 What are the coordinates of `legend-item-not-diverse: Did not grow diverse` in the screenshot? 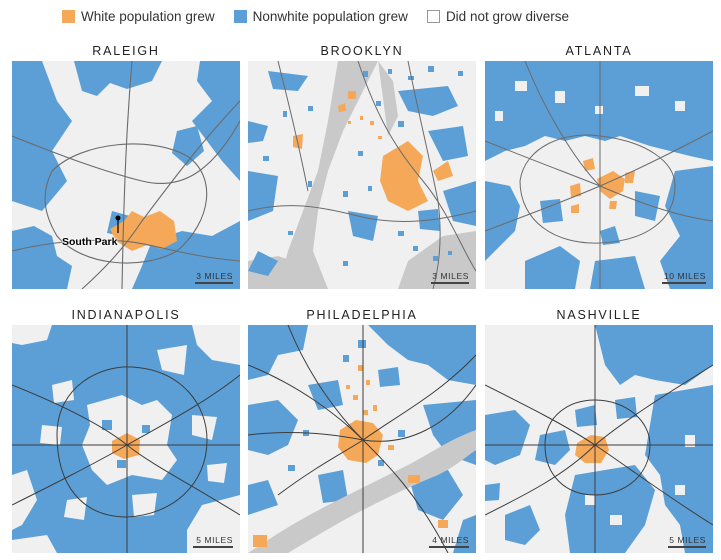 It's located at (497, 16).